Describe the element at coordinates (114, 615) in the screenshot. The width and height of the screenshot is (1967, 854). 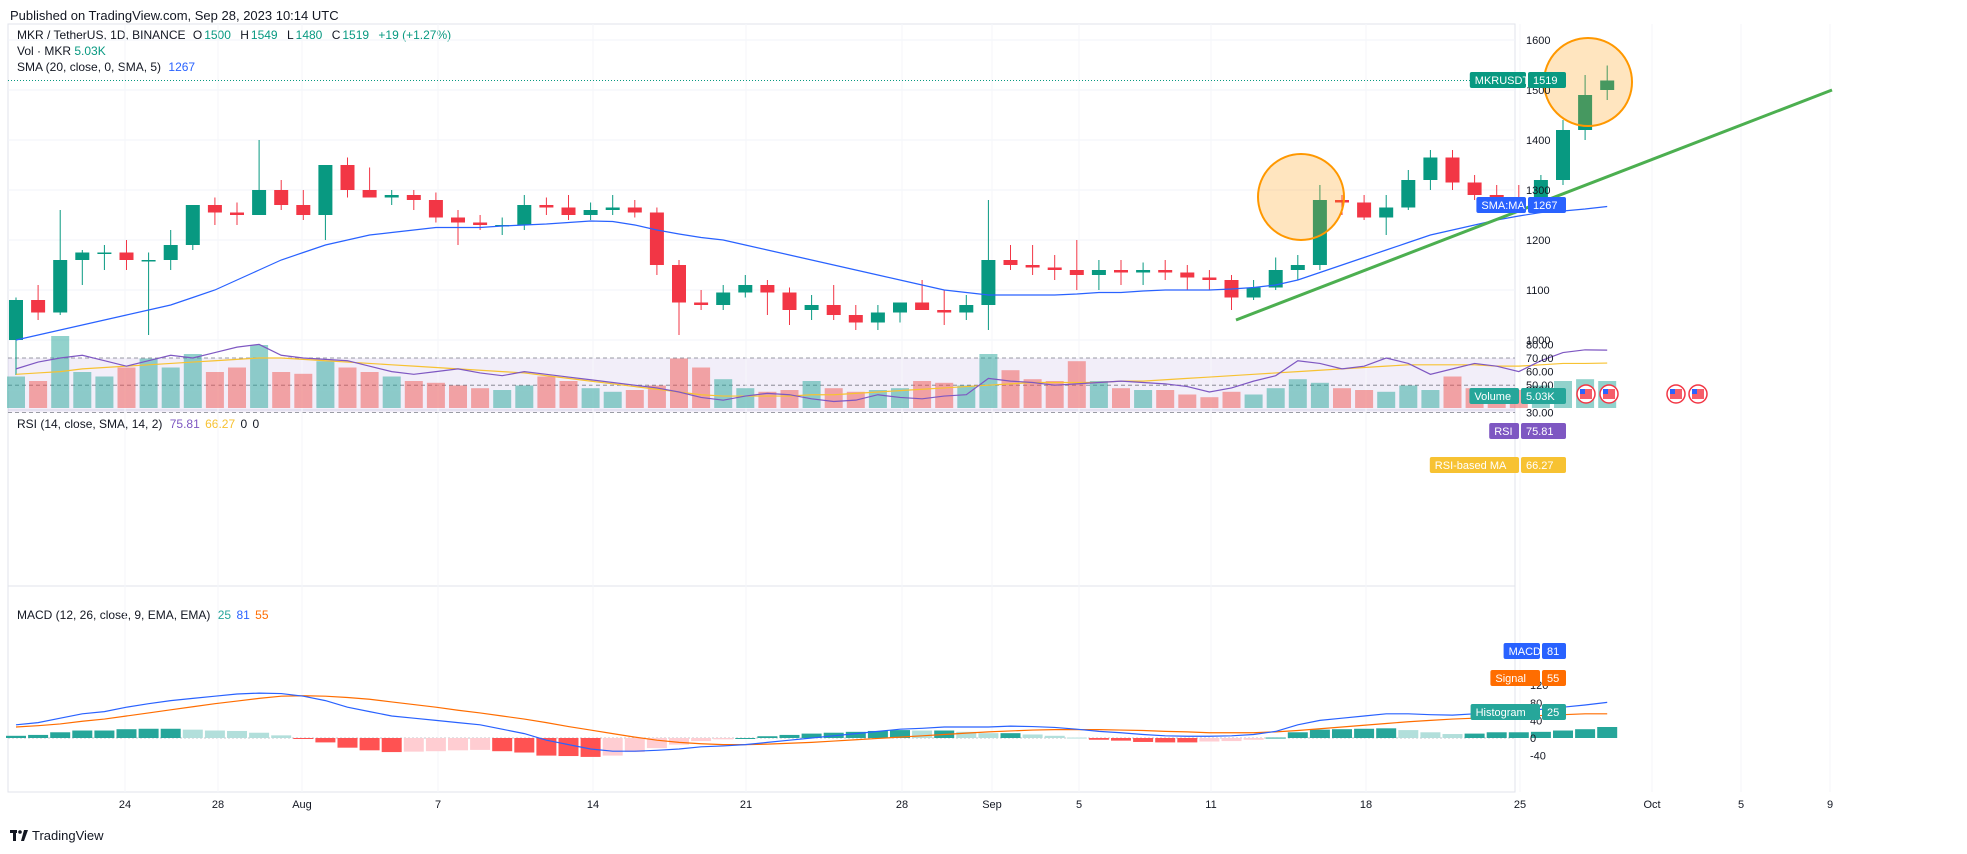
I see `macd-legend-label: MACD (12, 26, close, 9, EMA, EMA)` at that location.